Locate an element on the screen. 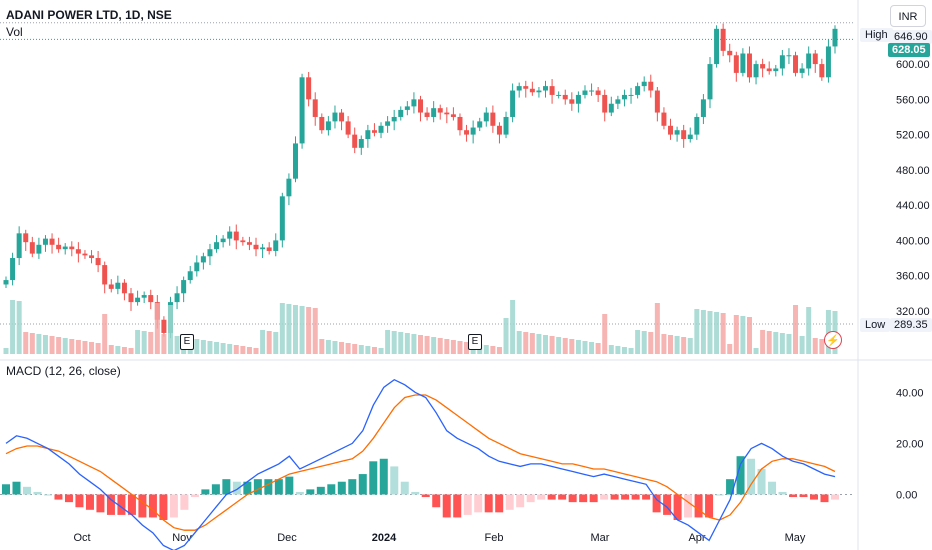  currency-button: INR is located at coordinates (908, 16).